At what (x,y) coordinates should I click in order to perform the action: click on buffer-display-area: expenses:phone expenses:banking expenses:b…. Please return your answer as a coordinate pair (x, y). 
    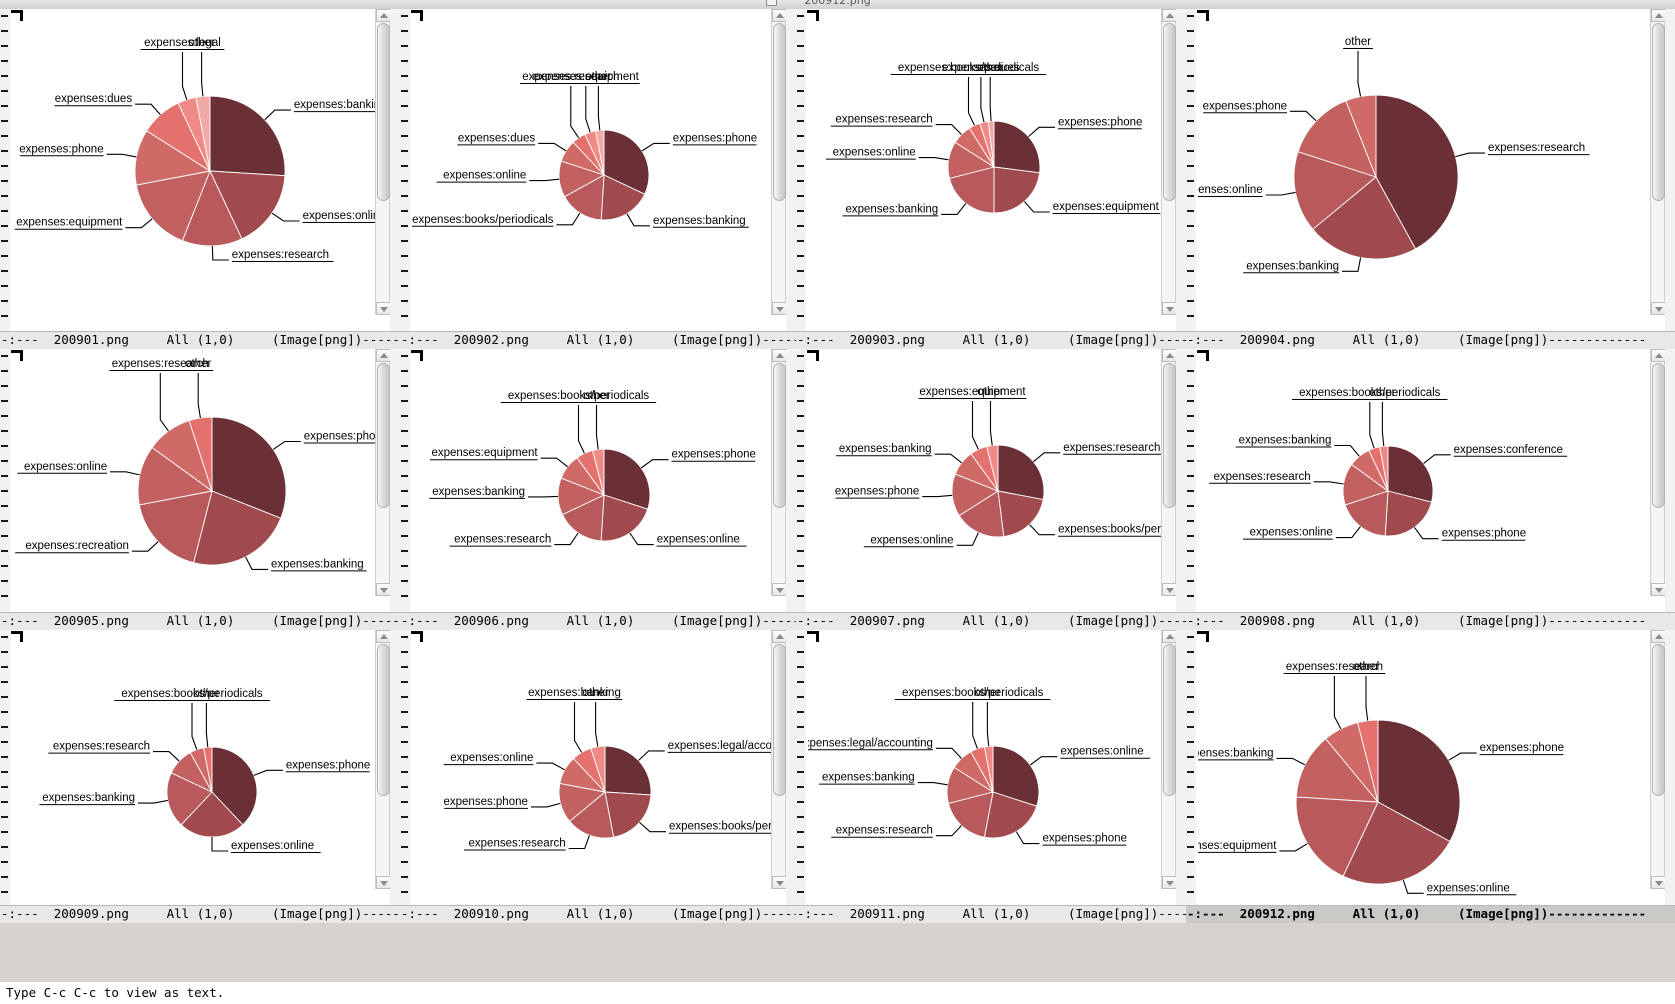
    Looking at the image, I should click on (598, 170).